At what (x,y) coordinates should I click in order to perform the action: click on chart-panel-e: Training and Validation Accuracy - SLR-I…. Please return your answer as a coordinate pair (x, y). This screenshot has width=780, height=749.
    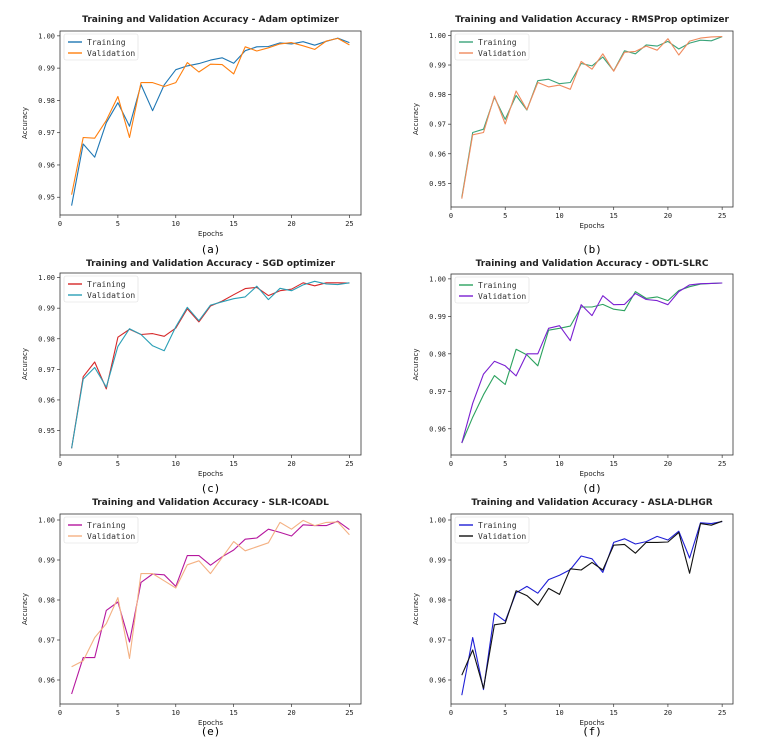
    Looking at the image, I should click on (191, 618).